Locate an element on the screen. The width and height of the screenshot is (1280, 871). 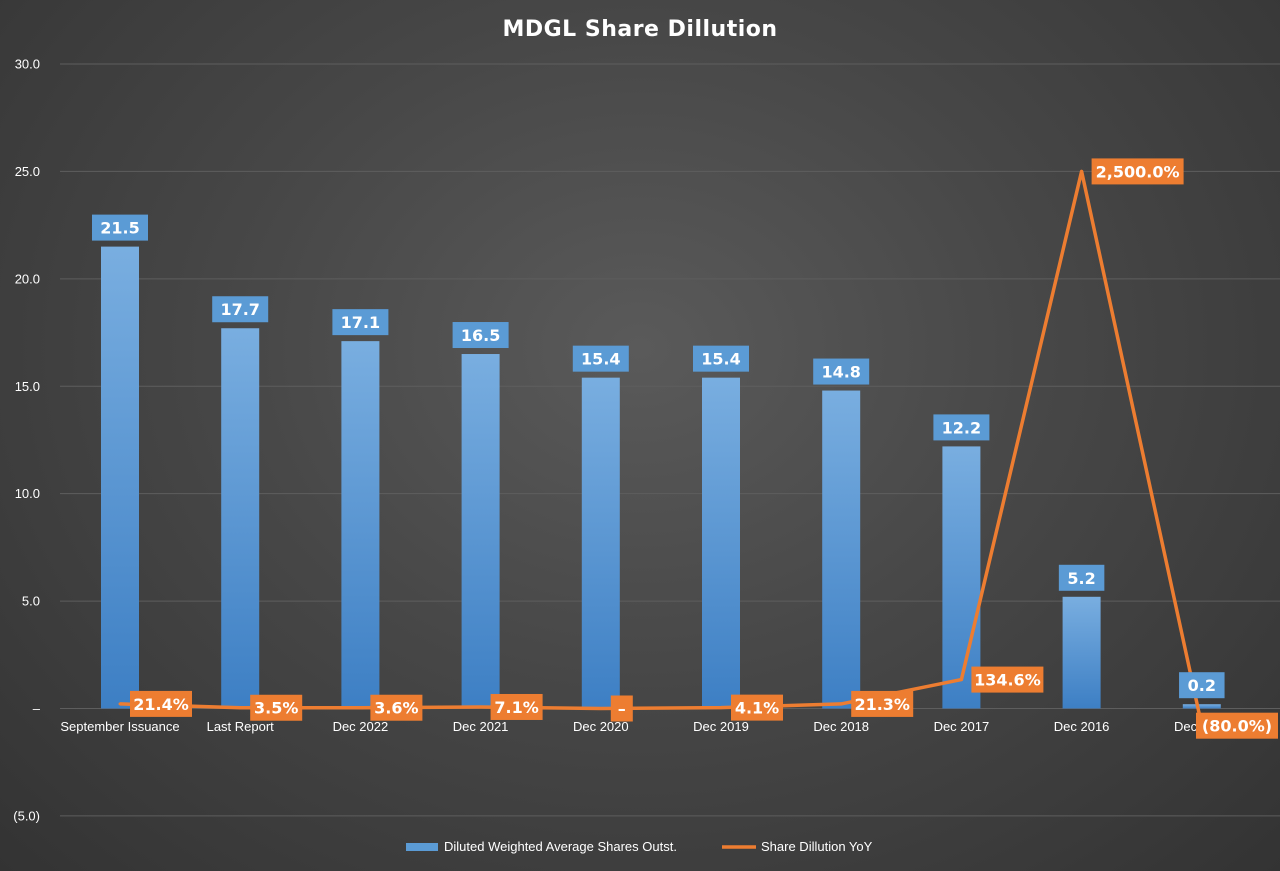
line-data-label: 134.6% is located at coordinates (1007, 680).